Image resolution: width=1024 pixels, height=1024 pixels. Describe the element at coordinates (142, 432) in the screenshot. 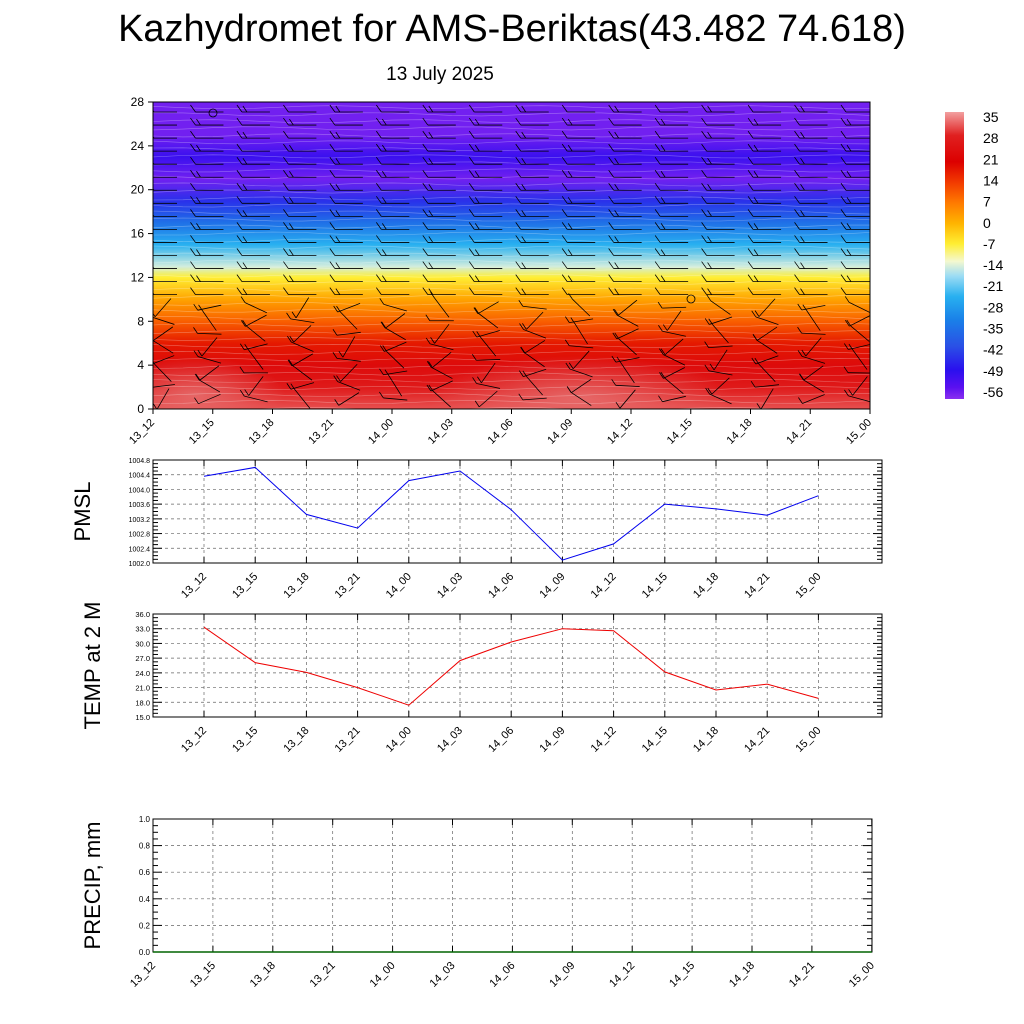

I see `heatmap-x-tick-label: 13_12` at that location.